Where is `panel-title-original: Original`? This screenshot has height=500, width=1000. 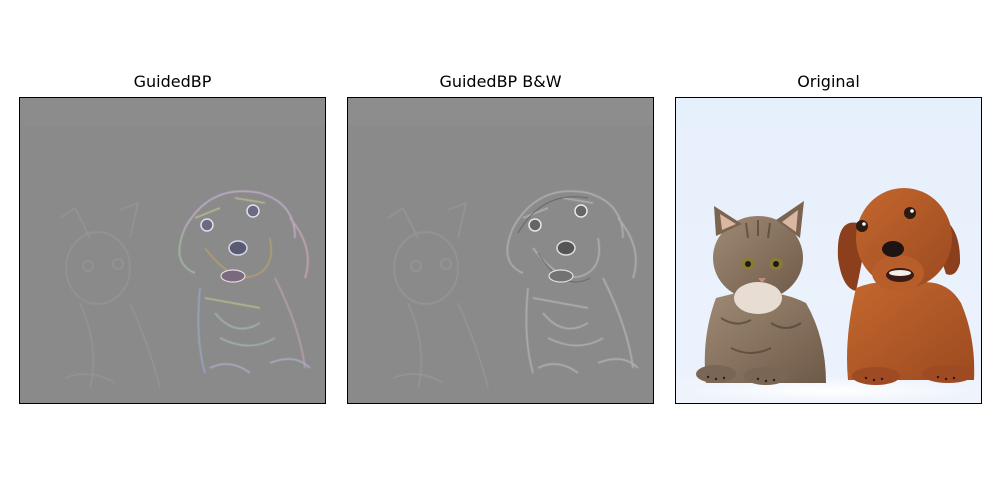
panel-title-original: Original is located at coordinates (828, 81).